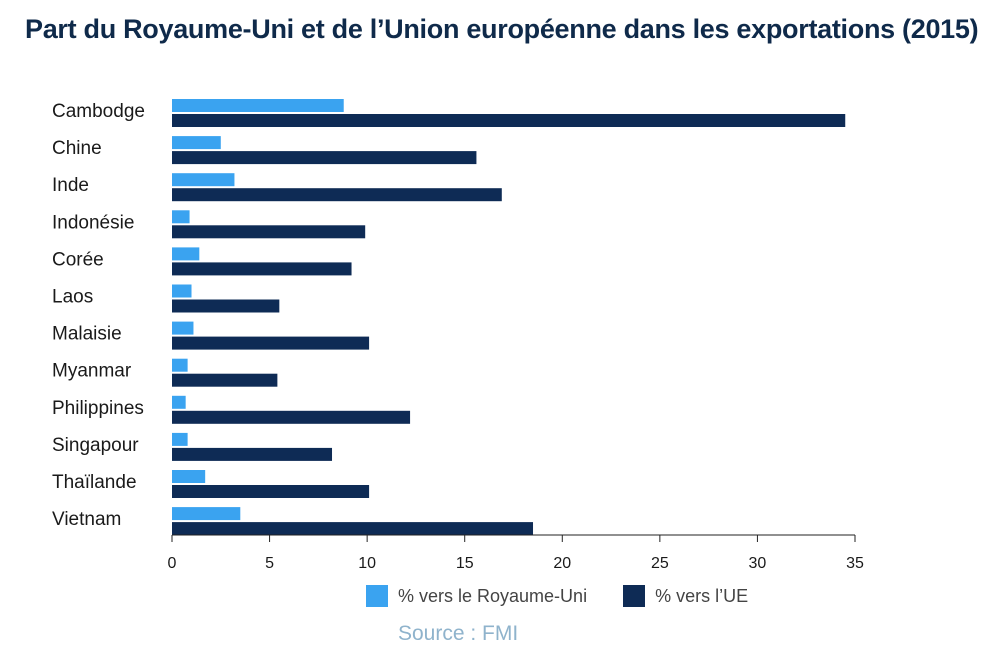 This screenshot has height=666, width=1000. What do you see at coordinates (660, 563) in the screenshot?
I see `x-tick-label: 25` at bounding box center [660, 563].